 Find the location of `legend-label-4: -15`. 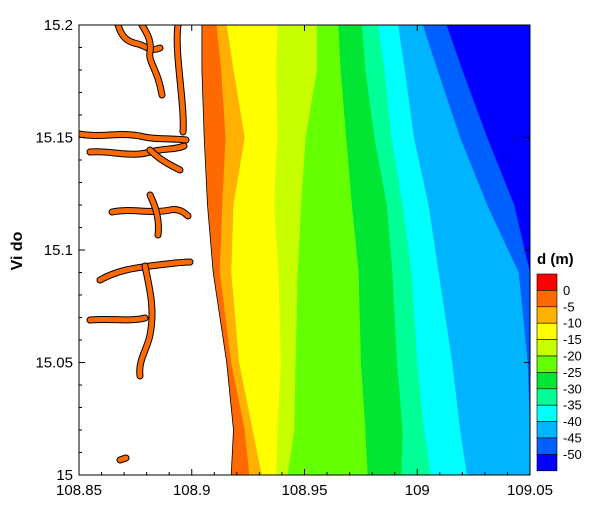

legend-label-4: -15 is located at coordinates (572, 339).